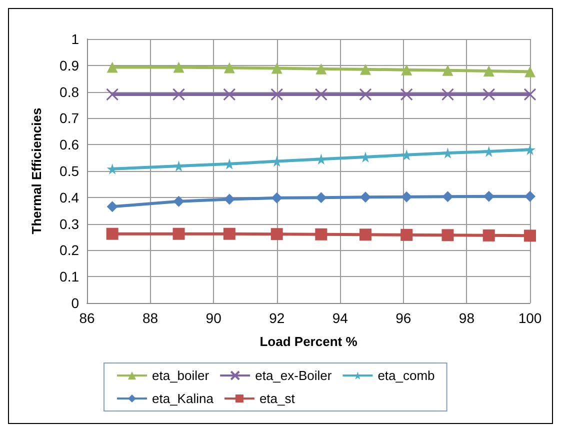  Describe the element at coordinates (87, 318) in the screenshot. I see `x-tick-label: 86` at that location.